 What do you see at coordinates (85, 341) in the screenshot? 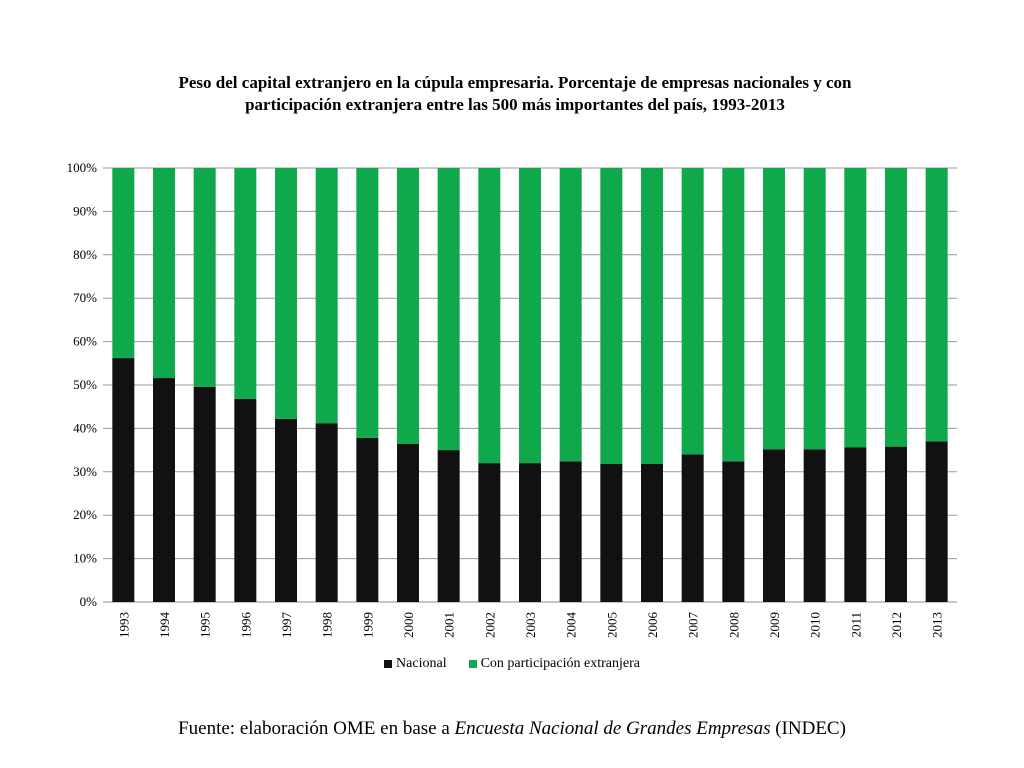
I see `y-tick-label: 60%` at bounding box center [85, 341].